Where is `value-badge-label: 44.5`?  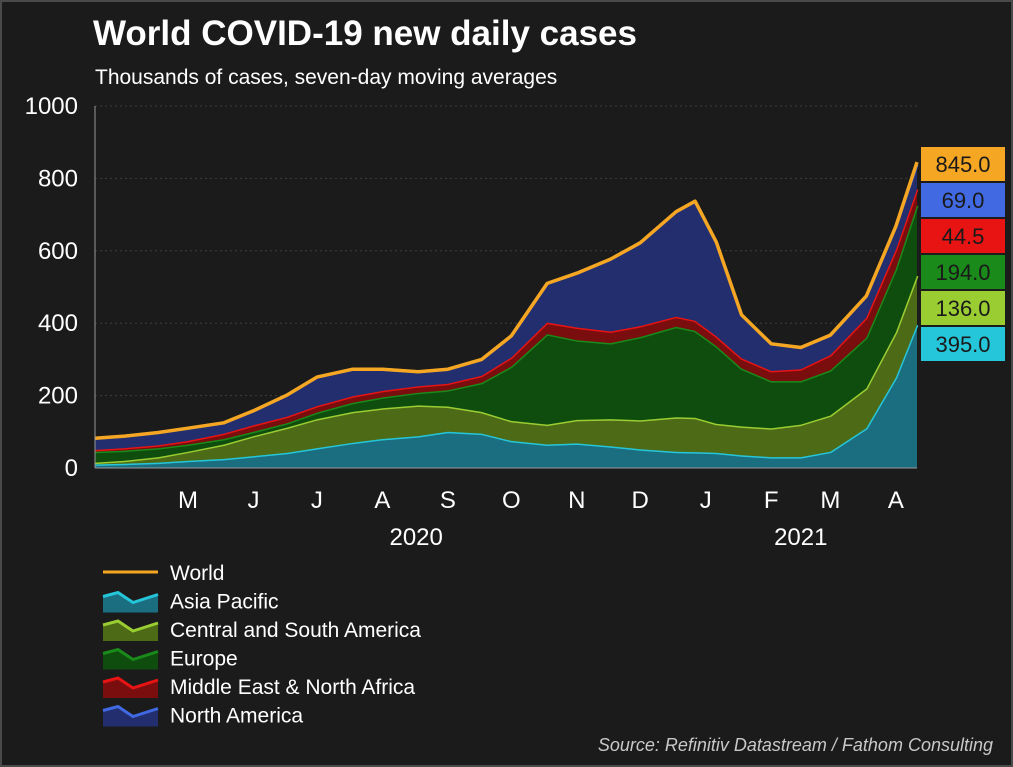 value-badge-label: 44.5 is located at coordinates (963, 236).